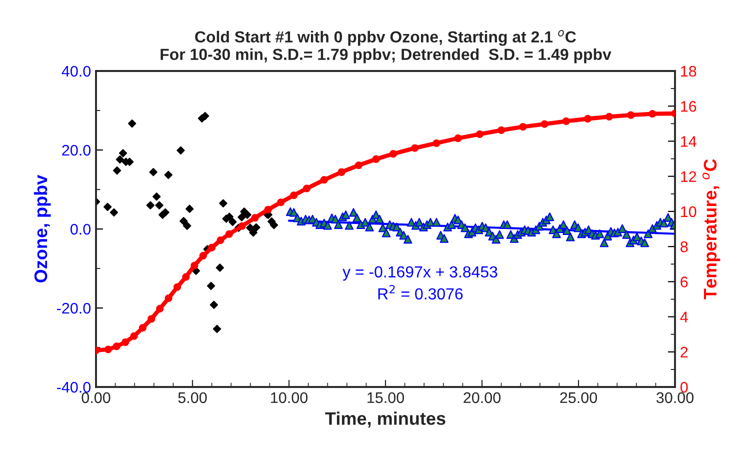 This screenshot has height=462, width=741. What do you see at coordinates (684, 352) in the screenshot?
I see `y2-tick-label: 2` at bounding box center [684, 352].